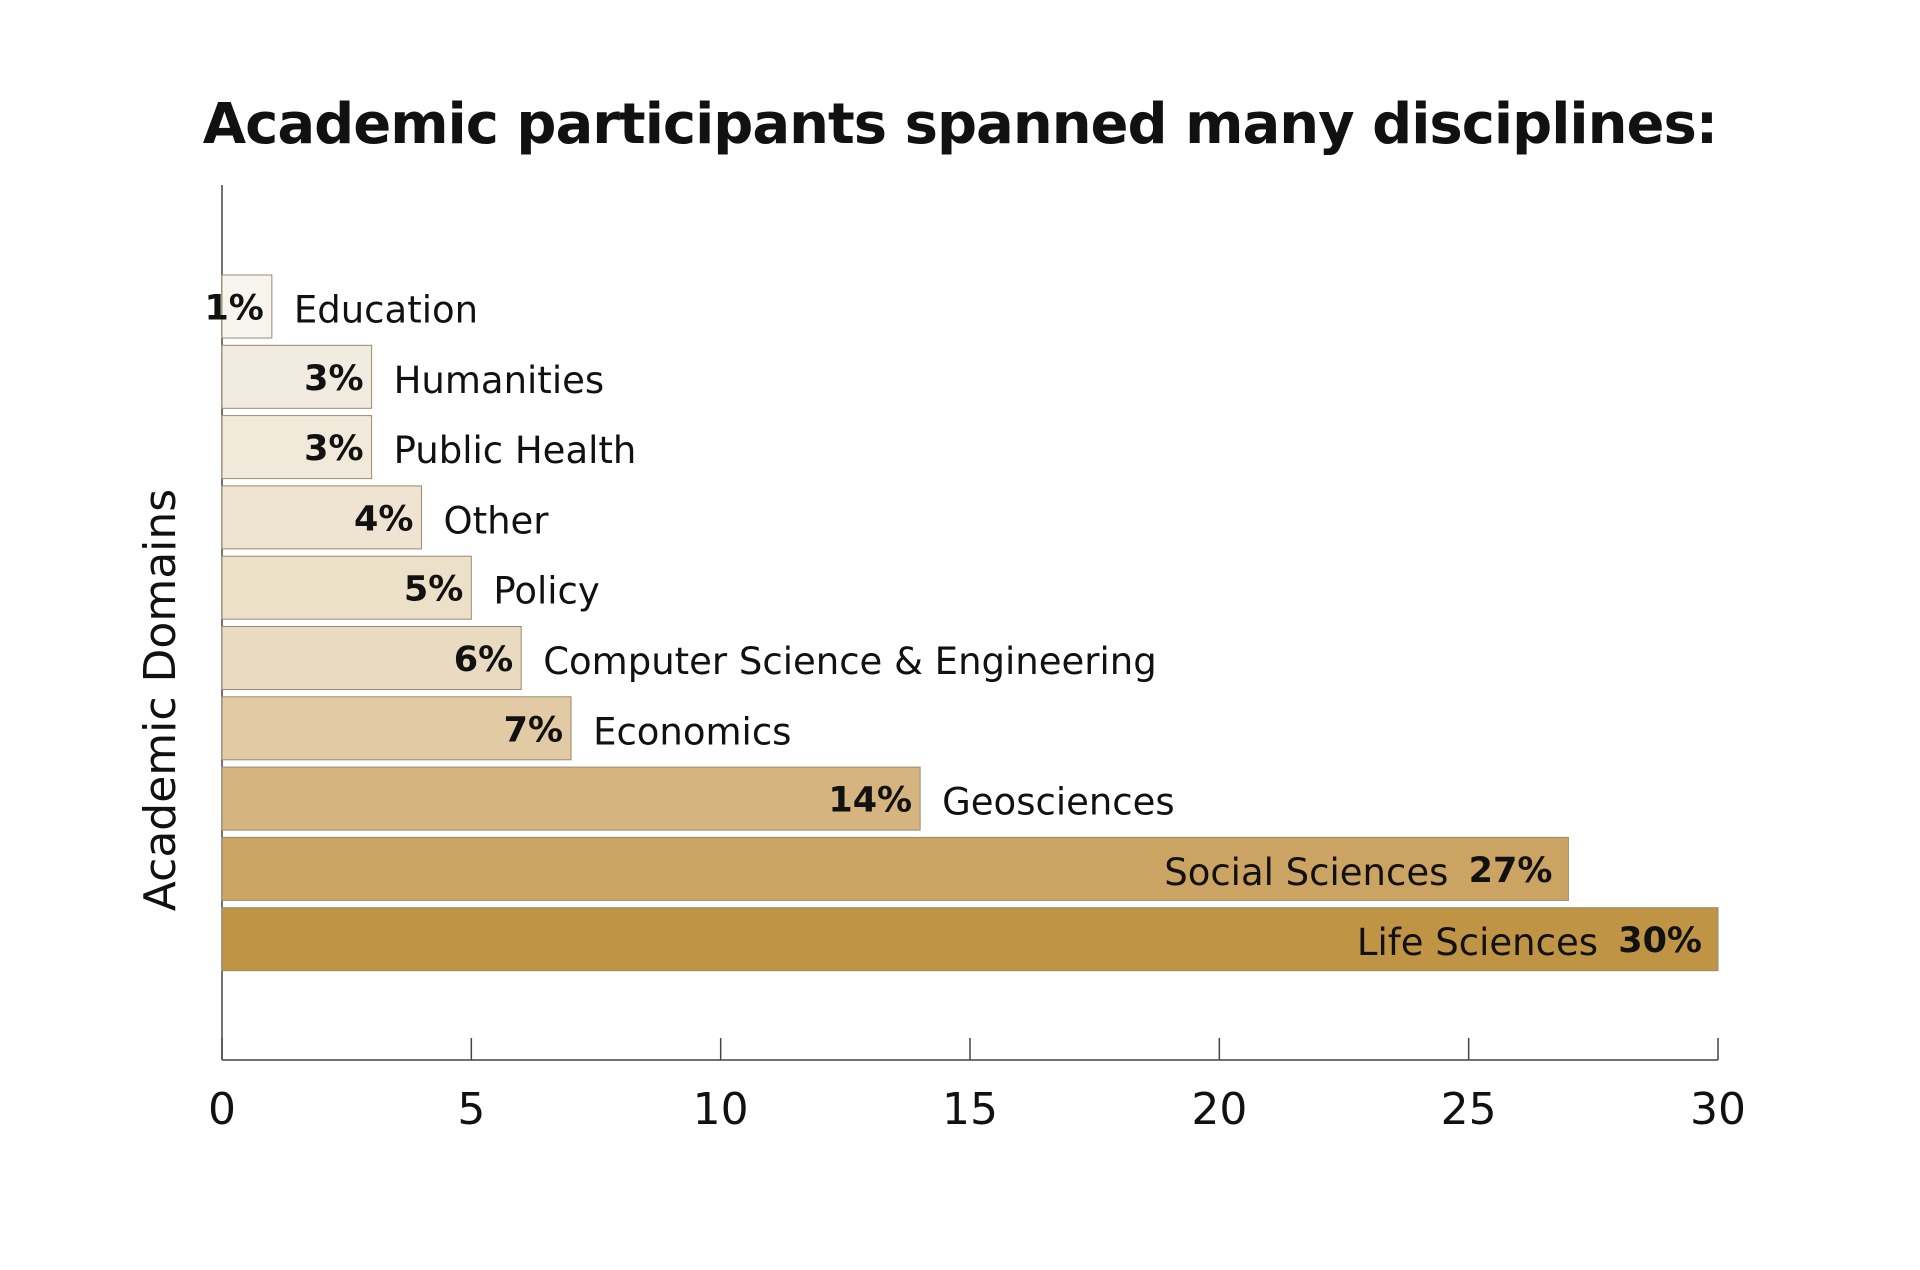 The width and height of the screenshot is (1920, 1270). Describe the element at coordinates (160, 700) in the screenshot. I see `y-axis-label: Academic Domains` at that location.